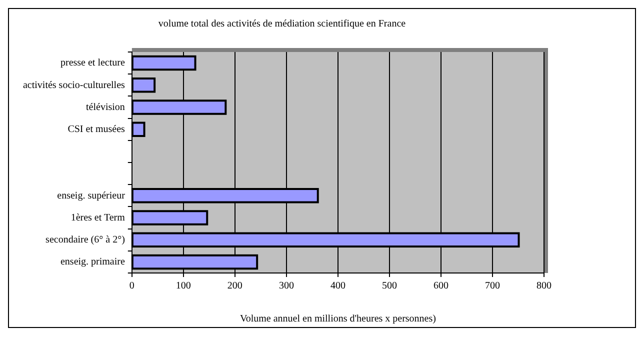  Describe the element at coordinates (440, 286) in the screenshot. I see `x-tick-label: 600` at that location.